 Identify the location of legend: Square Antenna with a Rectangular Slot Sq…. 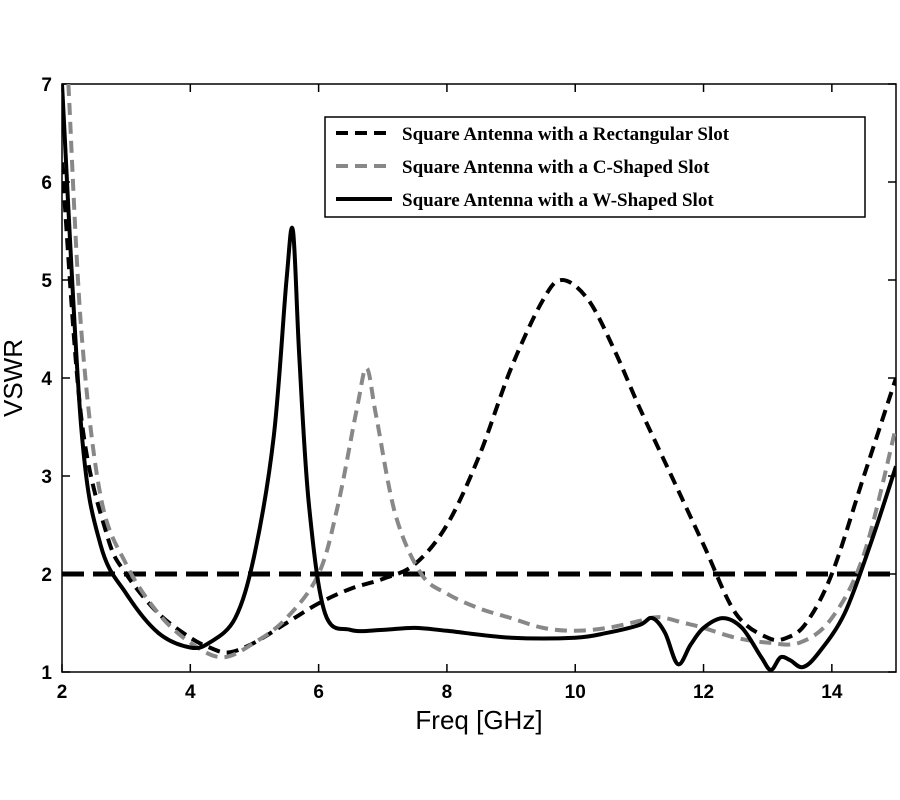
(595, 167).